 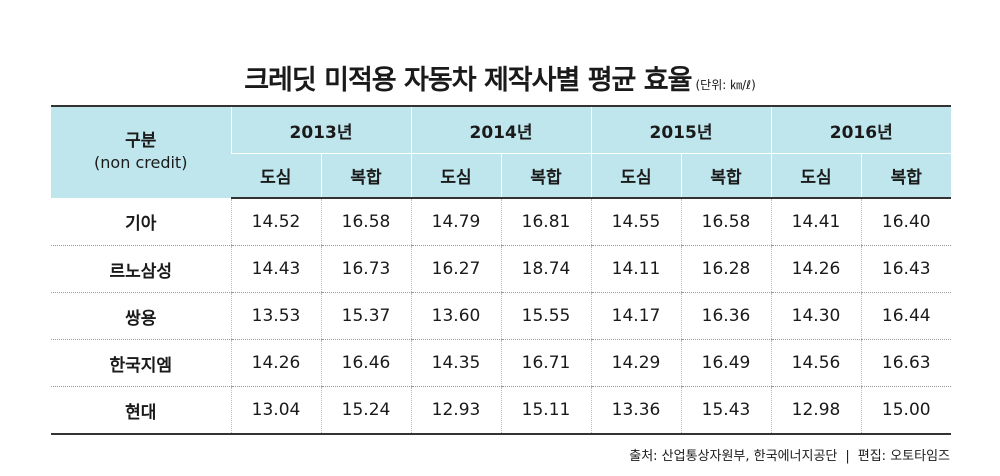 I want to click on value-cell: 15.37, so click(x=365, y=316).